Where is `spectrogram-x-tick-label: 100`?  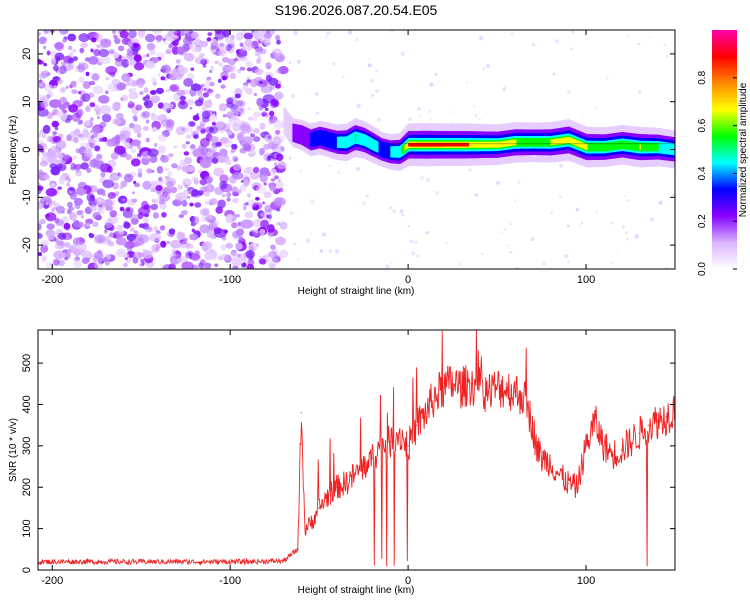 spectrogram-x-tick-label: 100 is located at coordinates (586, 280).